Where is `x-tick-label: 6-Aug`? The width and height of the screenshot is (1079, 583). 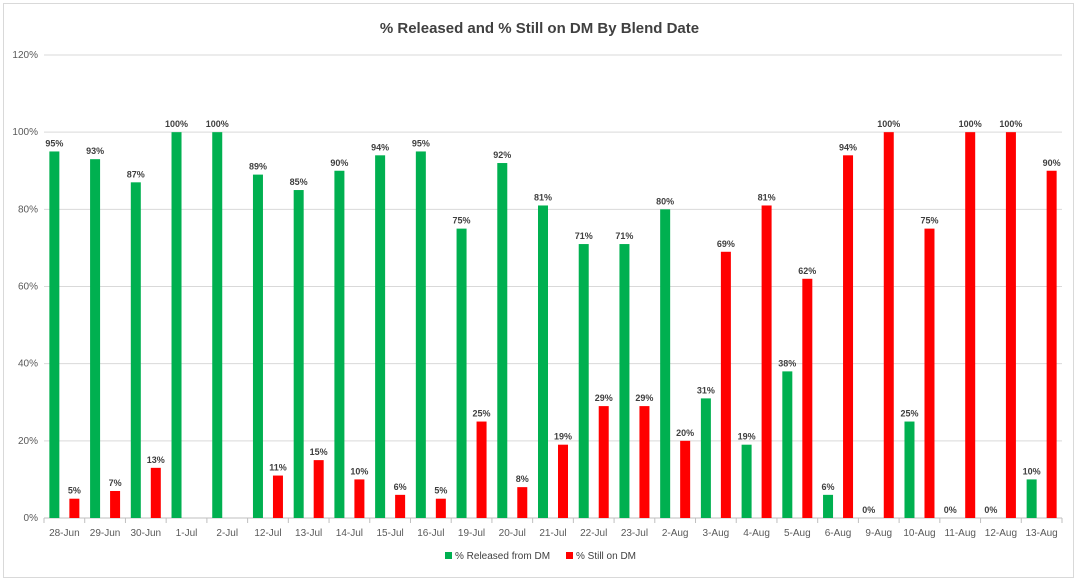 x-tick-label: 6-Aug is located at coordinates (838, 533).